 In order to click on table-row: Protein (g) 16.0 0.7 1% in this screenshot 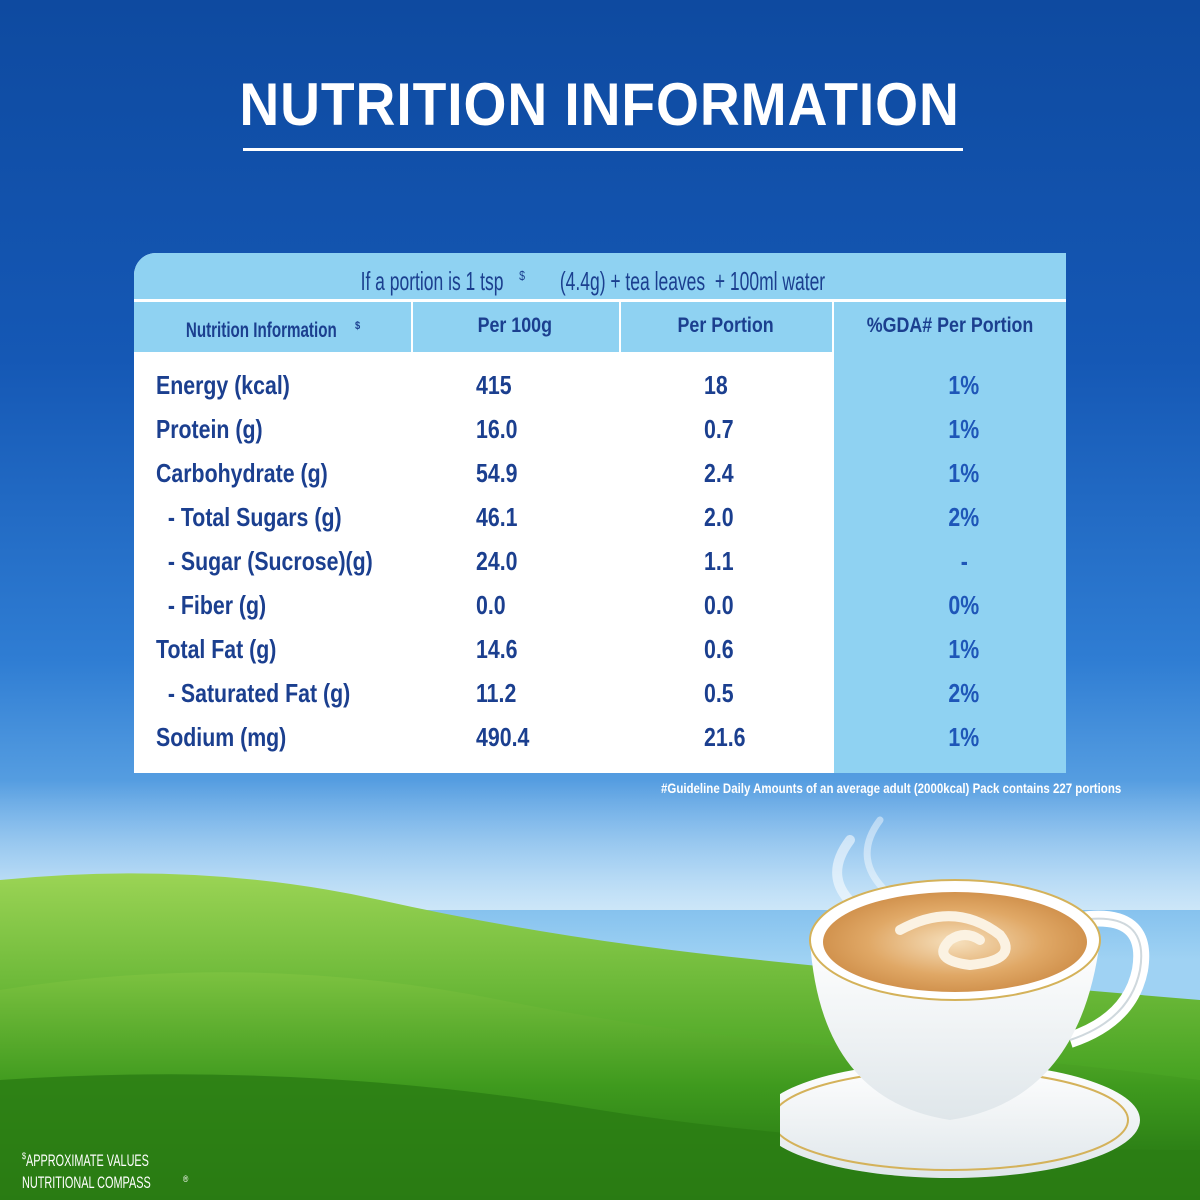, I will do `click(600, 429)`.